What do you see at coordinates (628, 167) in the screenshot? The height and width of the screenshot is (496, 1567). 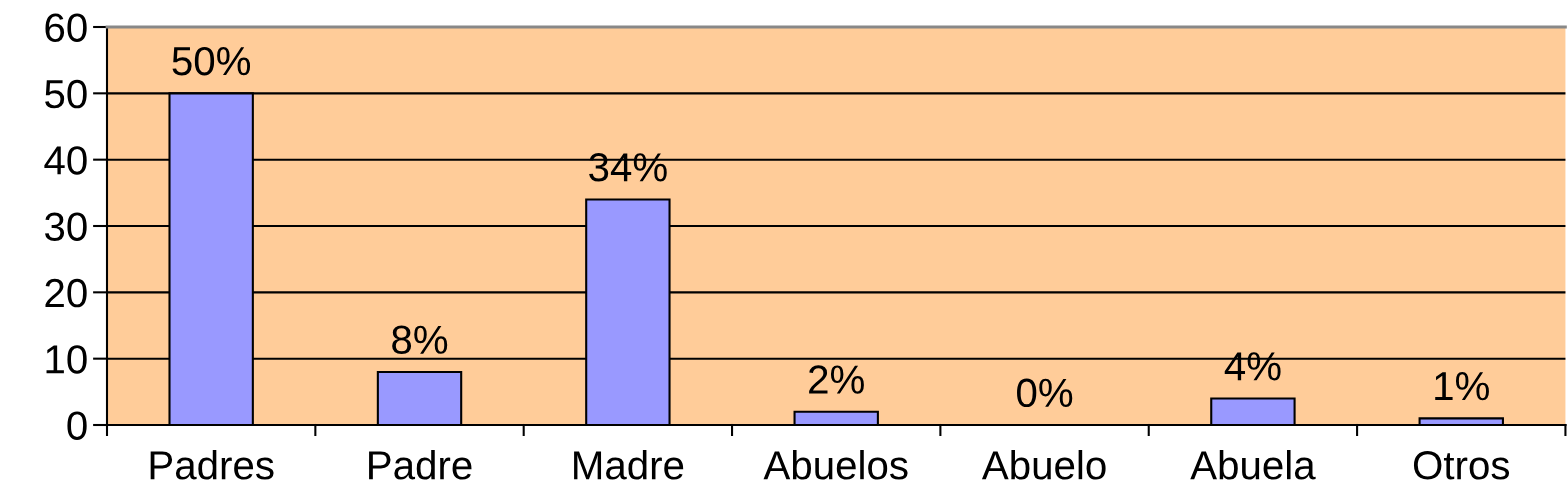 I see `data-label: 34%` at bounding box center [628, 167].